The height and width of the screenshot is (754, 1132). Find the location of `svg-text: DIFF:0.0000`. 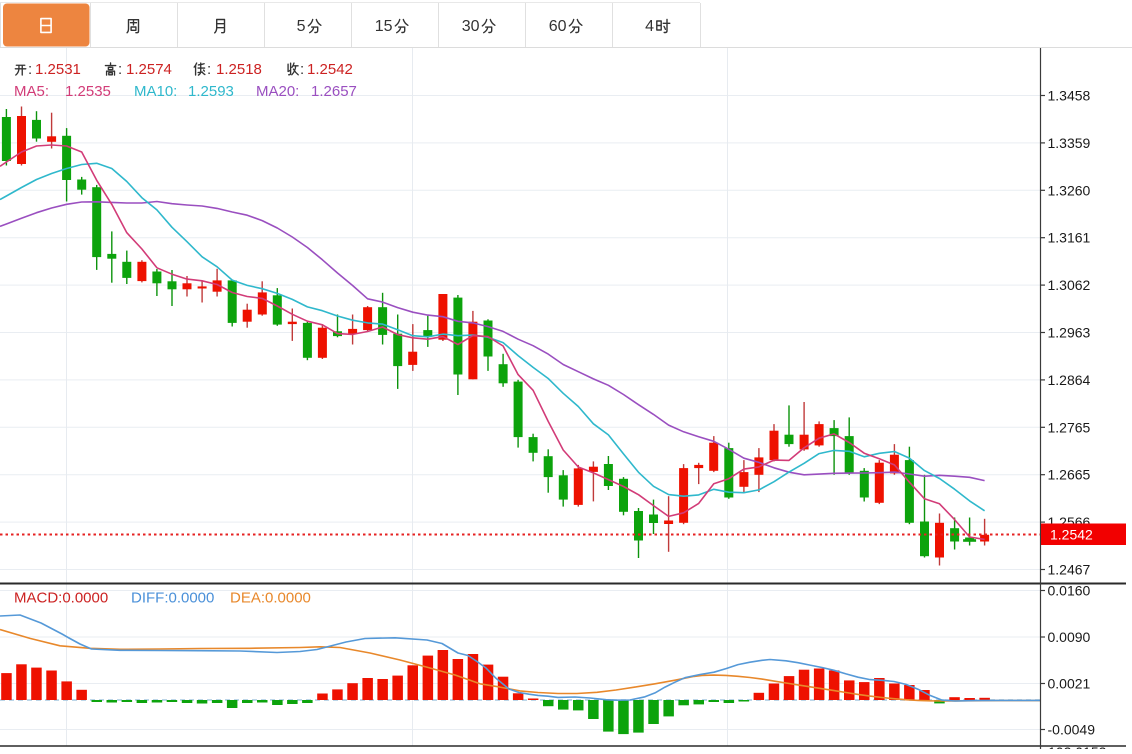

svg-text: DIFF:0.0000 is located at coordinates (172, 598).